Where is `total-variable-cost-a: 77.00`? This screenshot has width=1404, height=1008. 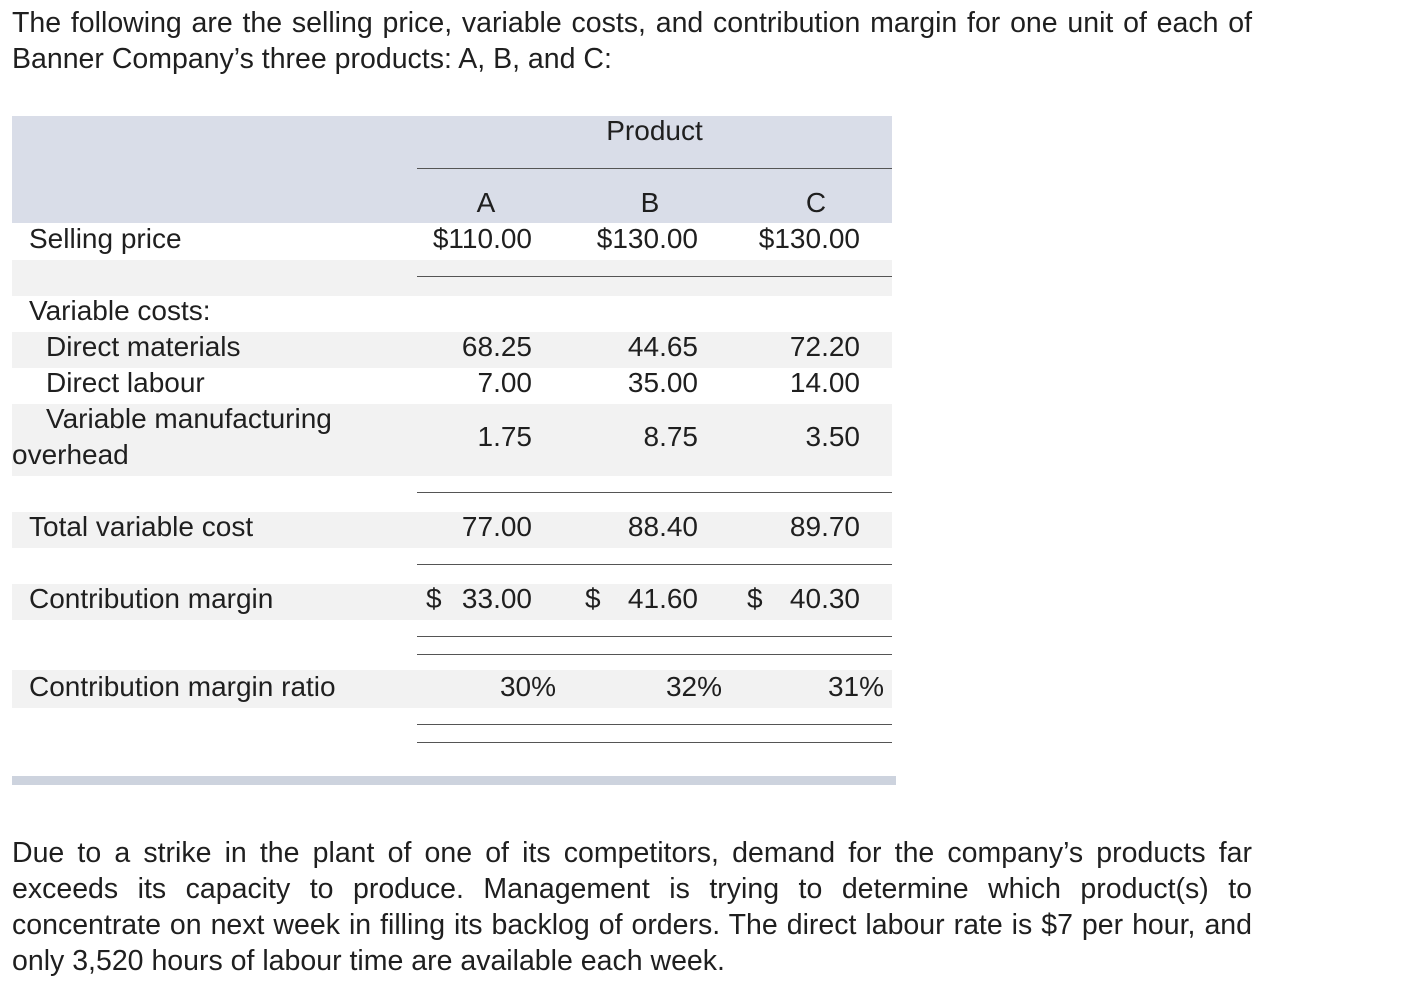 total-variable-cost-a: 77.00 is located at coordinates (496, 526).